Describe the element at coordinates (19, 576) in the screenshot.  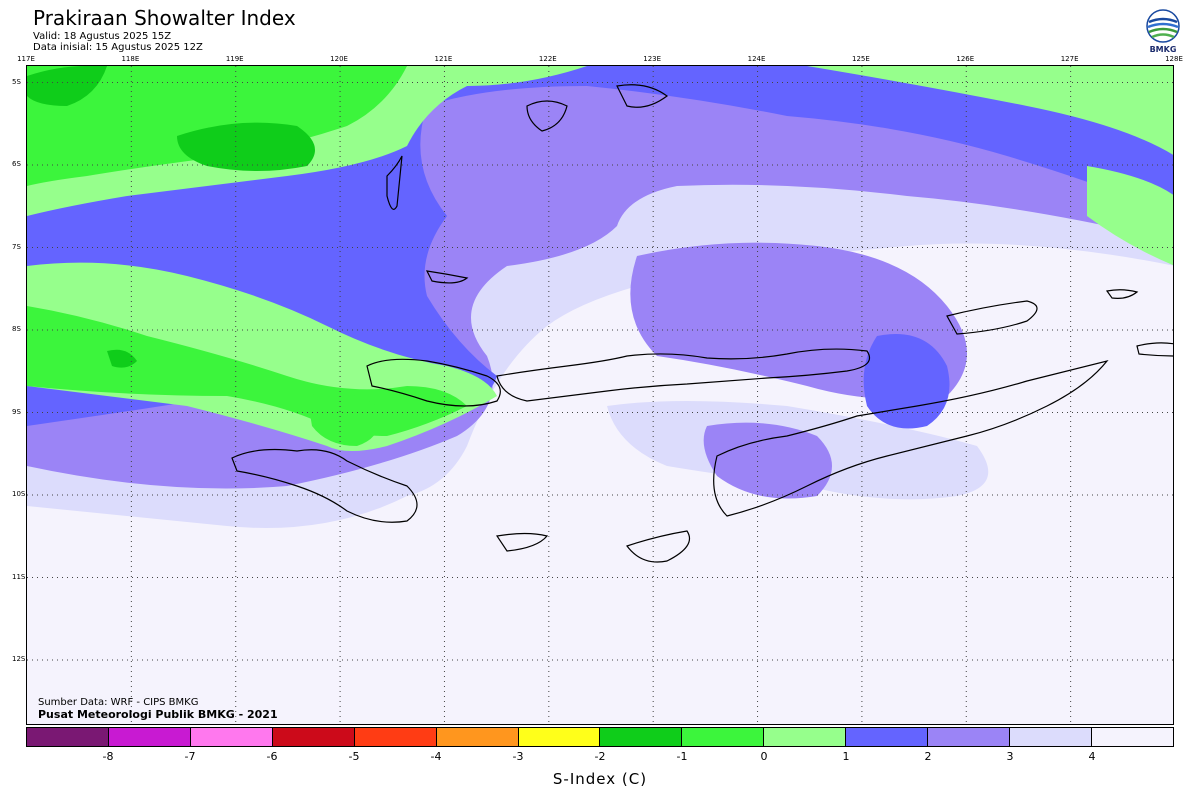
I see `lat-label: 11S` at that location.